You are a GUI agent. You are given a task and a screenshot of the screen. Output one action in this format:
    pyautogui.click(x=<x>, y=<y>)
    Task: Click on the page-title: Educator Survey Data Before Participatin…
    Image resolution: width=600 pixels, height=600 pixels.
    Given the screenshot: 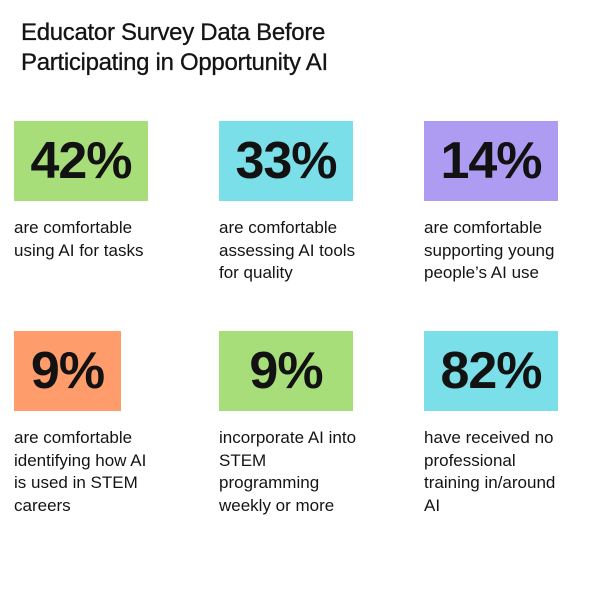 What is the action you would take?
    pyautogui.click(x=174, y=47)
    